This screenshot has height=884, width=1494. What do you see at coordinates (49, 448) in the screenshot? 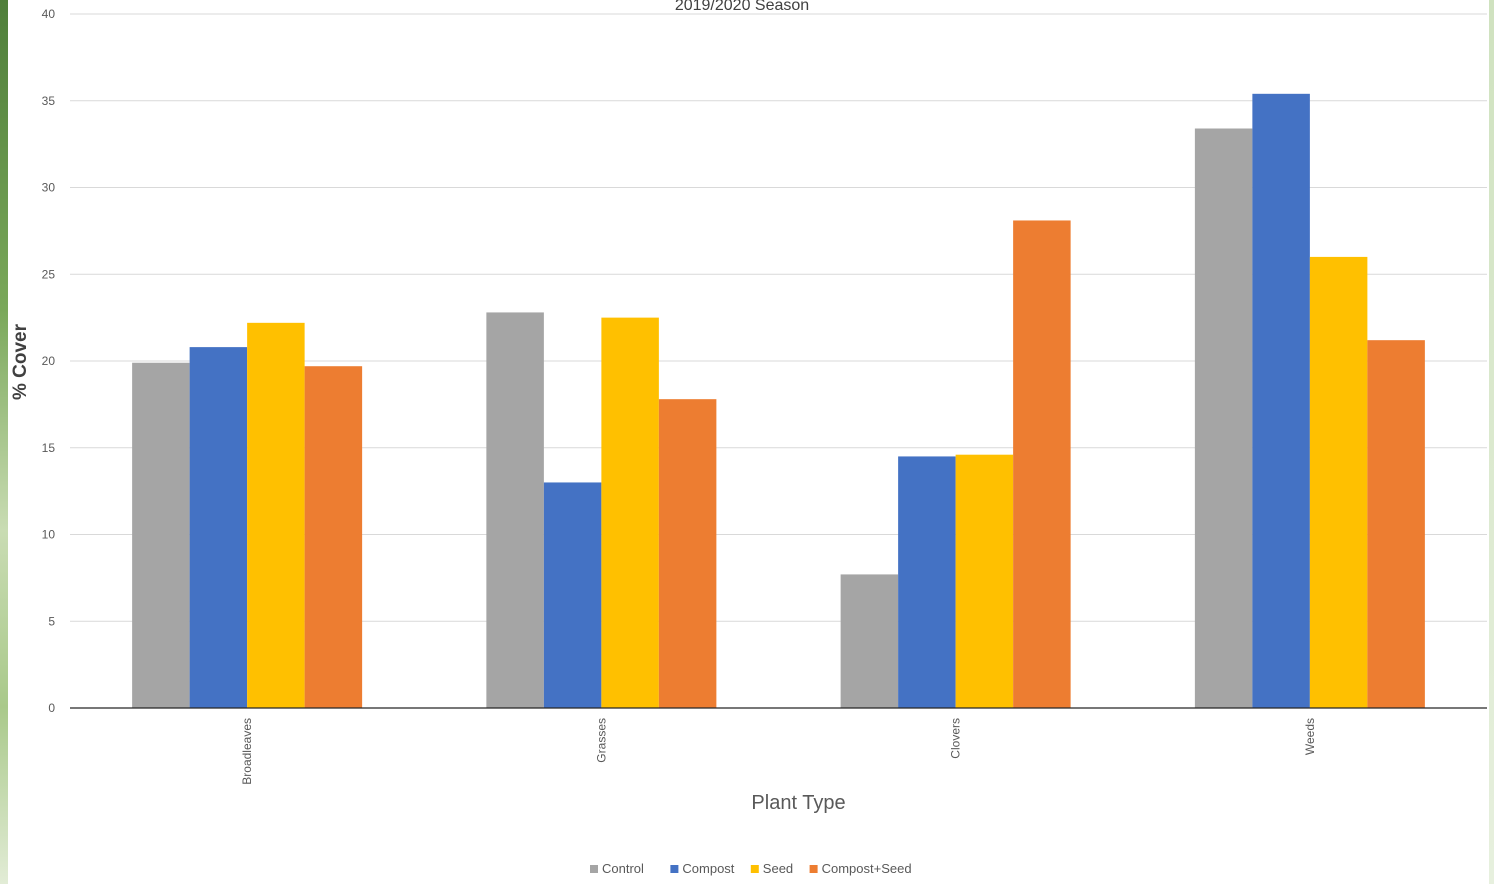
I see `y-tick-label: 15` at bounding box center [49, 448].